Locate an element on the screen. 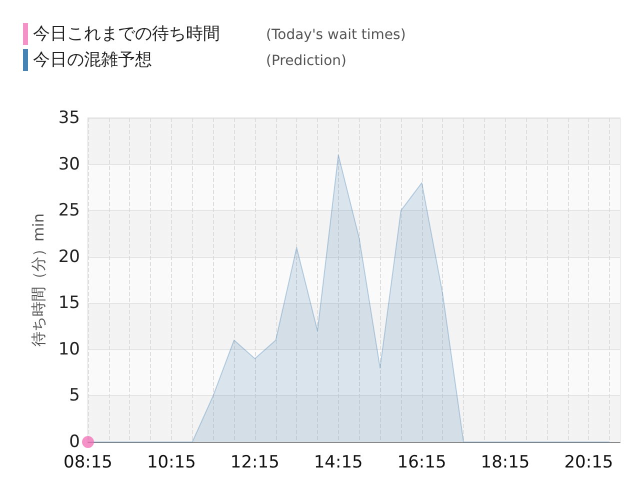 This screenshot has height=500, width=640. x-tick-label: 14:15 is located at coordinates (338, 462).